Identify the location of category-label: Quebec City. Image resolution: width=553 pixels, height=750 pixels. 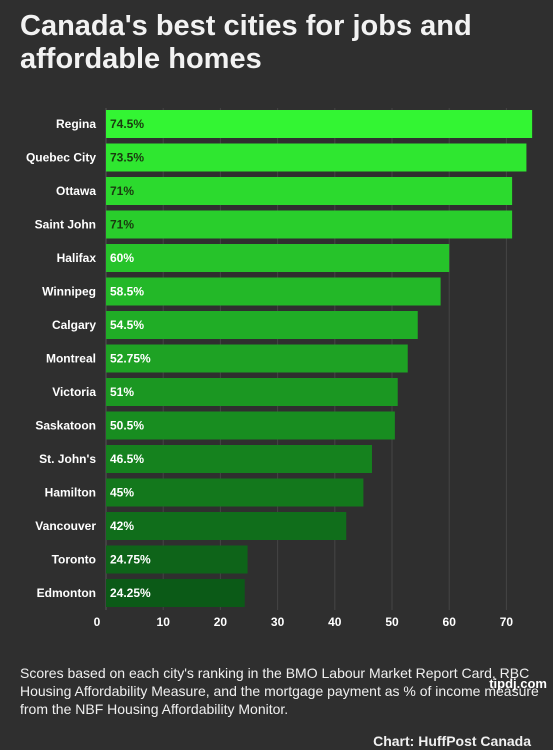
(61, 158).